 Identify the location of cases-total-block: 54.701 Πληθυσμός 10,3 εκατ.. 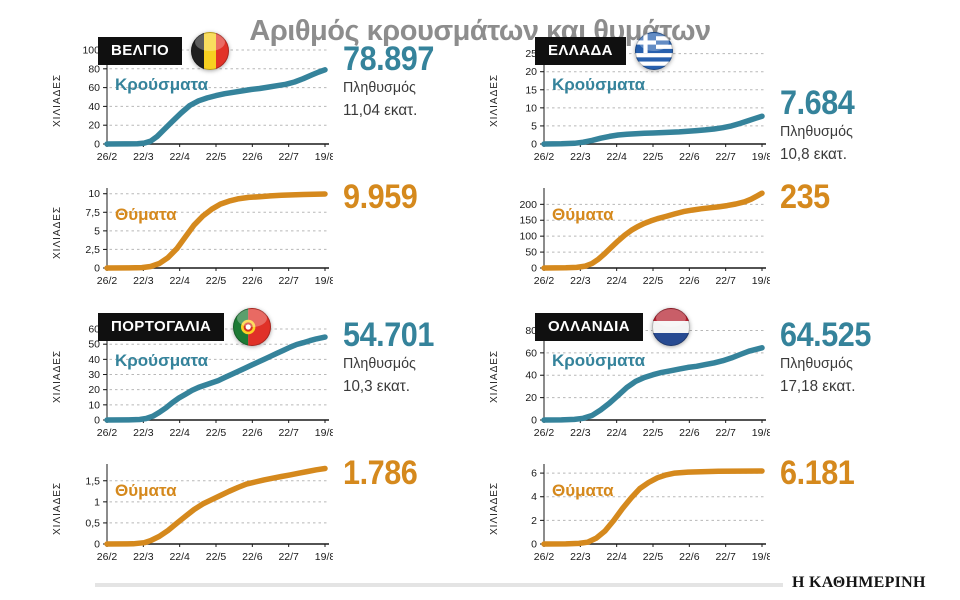
(416, 357).